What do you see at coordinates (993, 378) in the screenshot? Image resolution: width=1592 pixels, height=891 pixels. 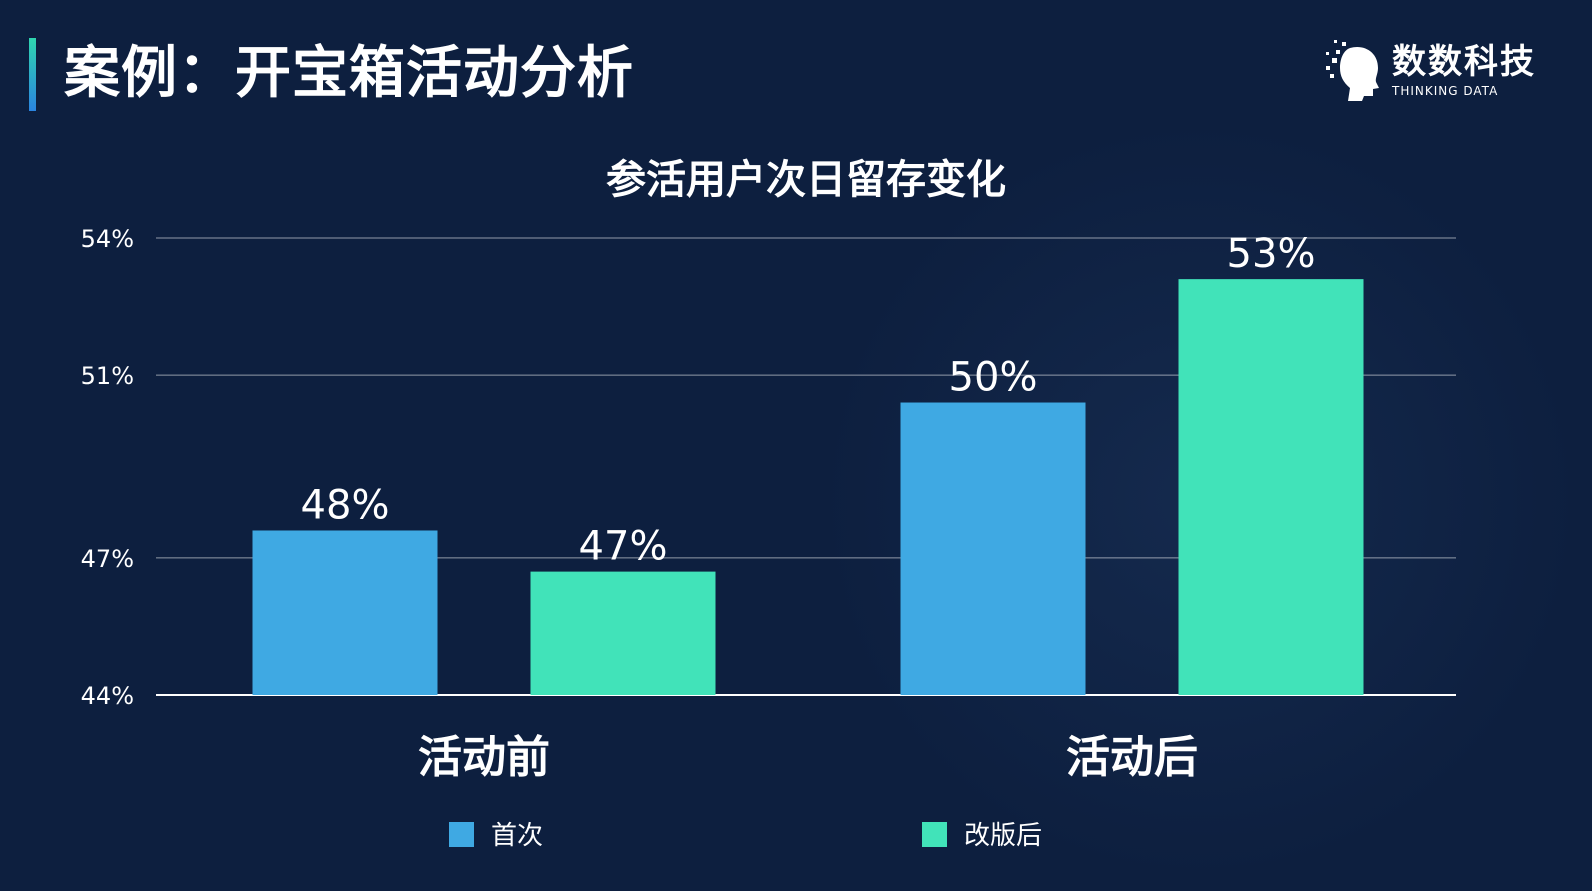 I see `bar-value-label: 50%` at bounding box center [993, 378].